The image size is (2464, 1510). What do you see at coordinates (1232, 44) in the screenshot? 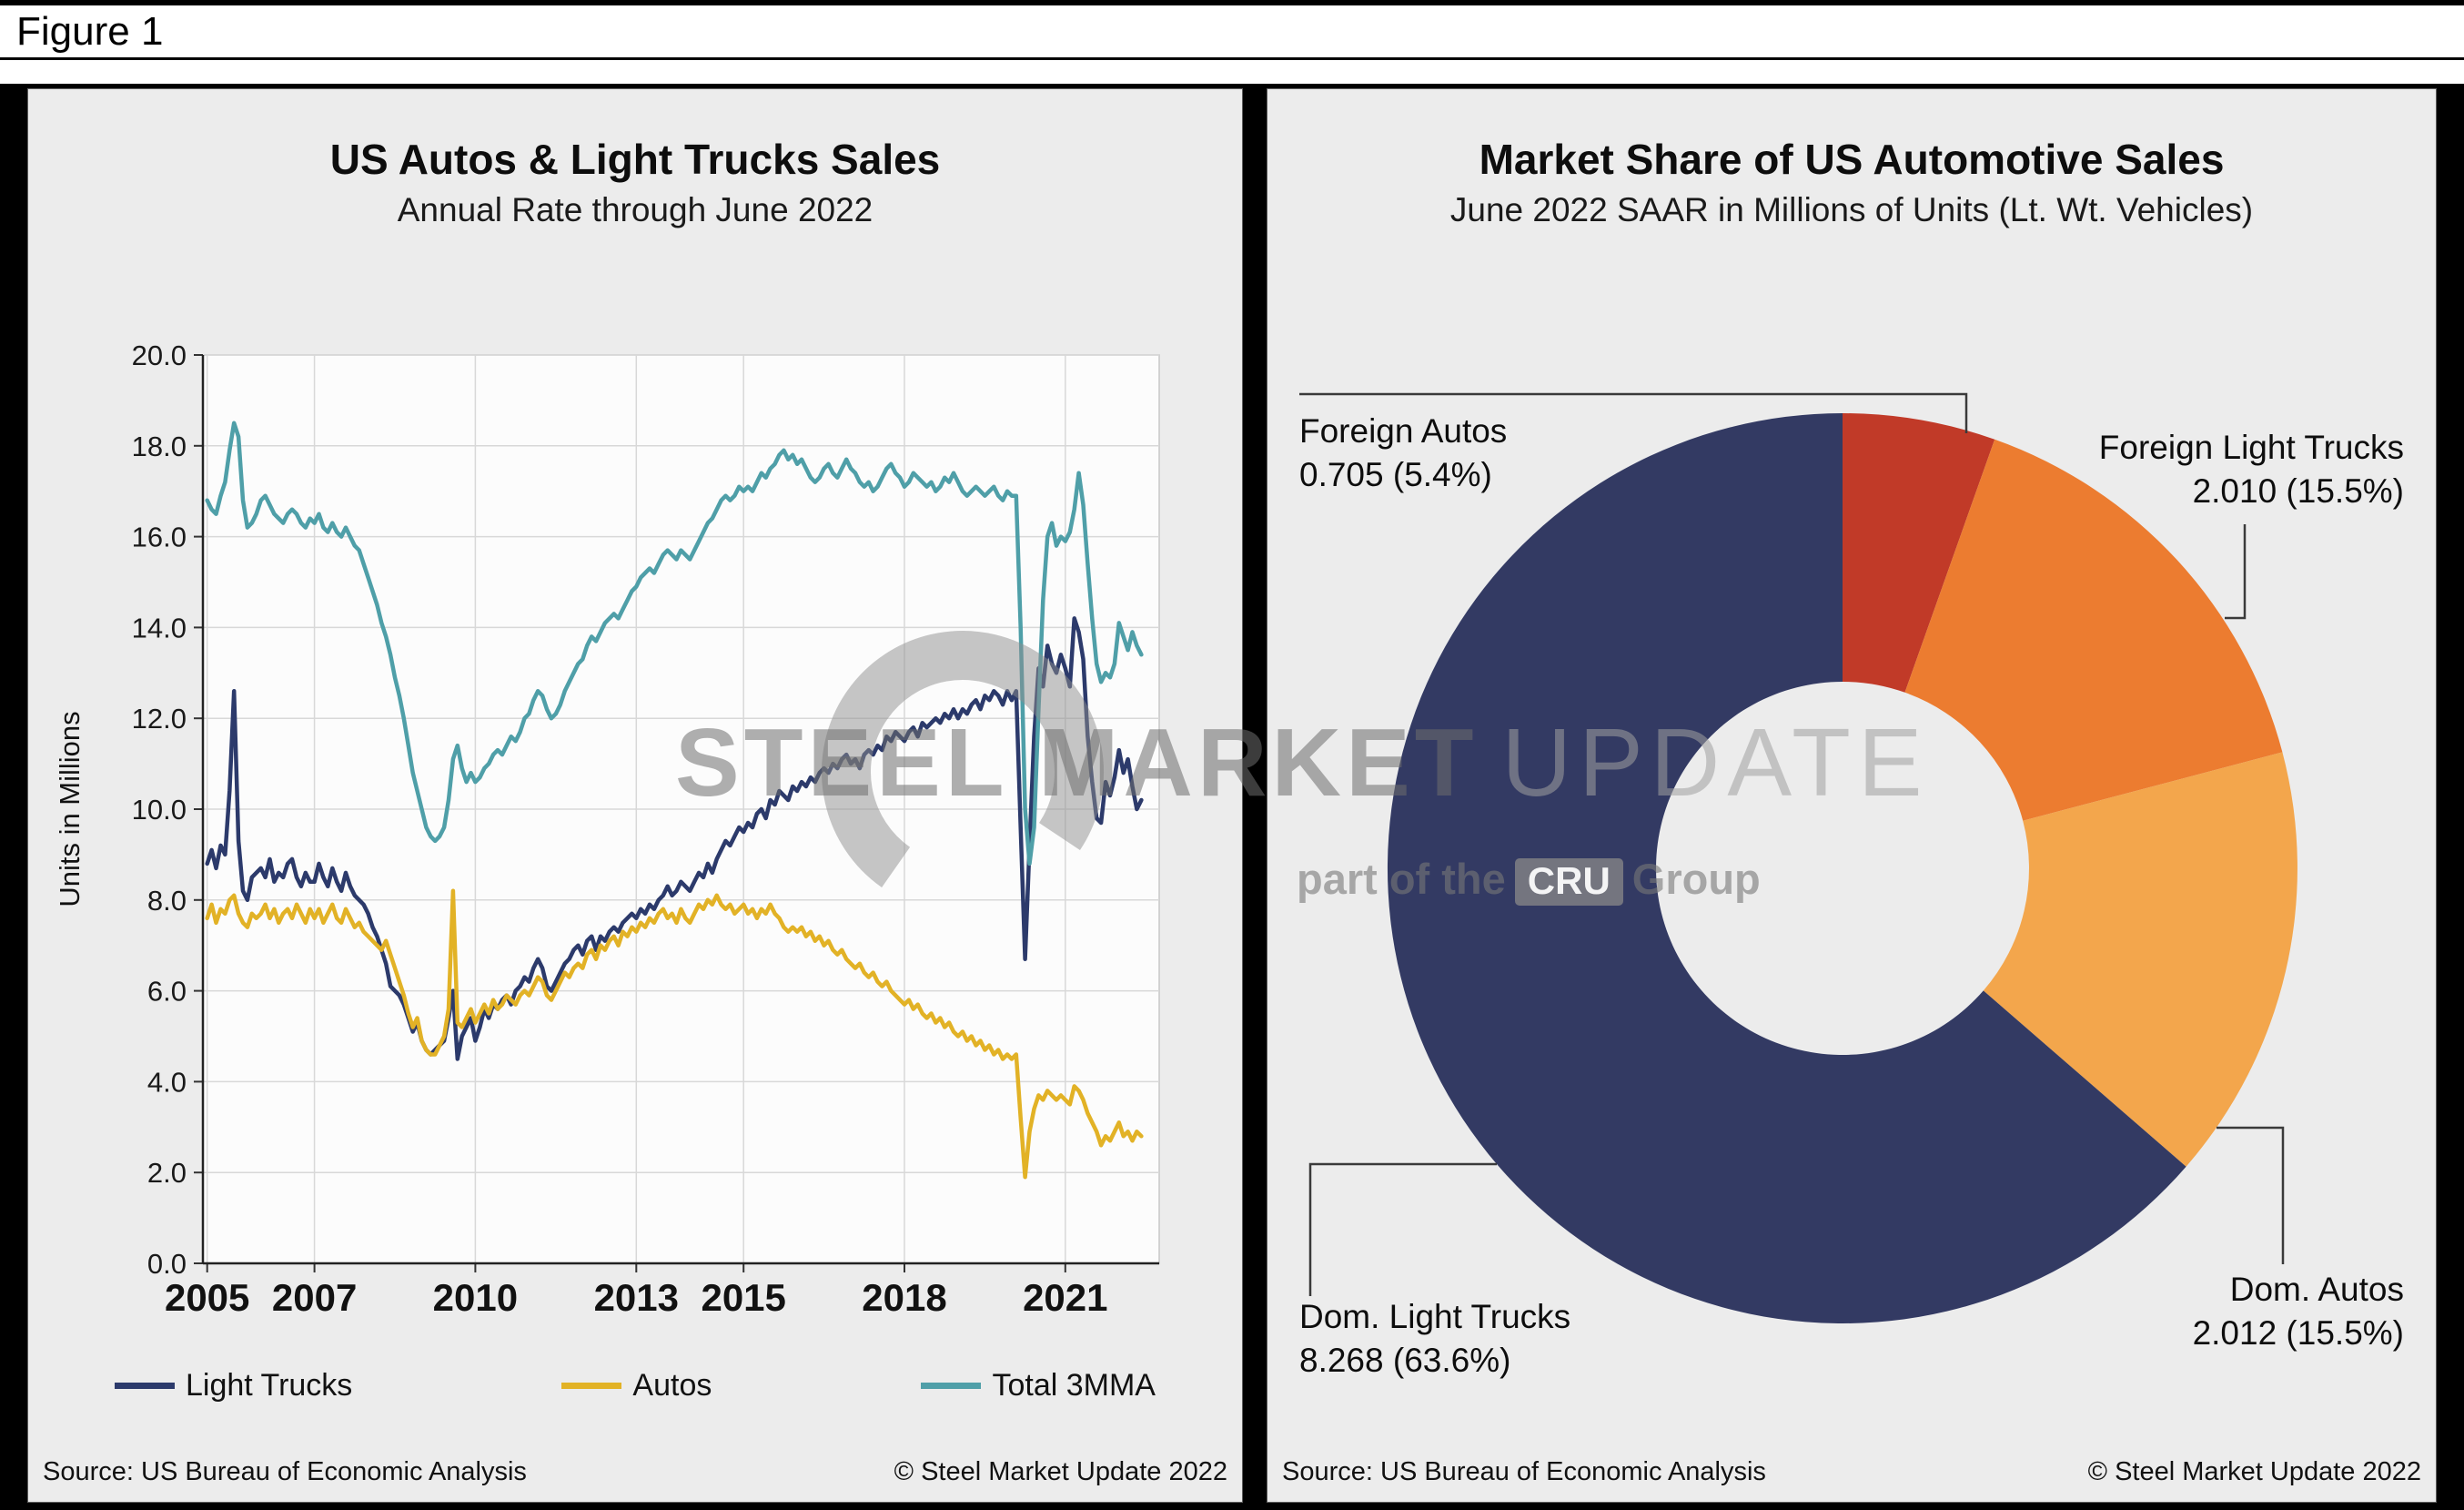
I see `figure-header: Figure 1` at bounding box center [1232, 44].